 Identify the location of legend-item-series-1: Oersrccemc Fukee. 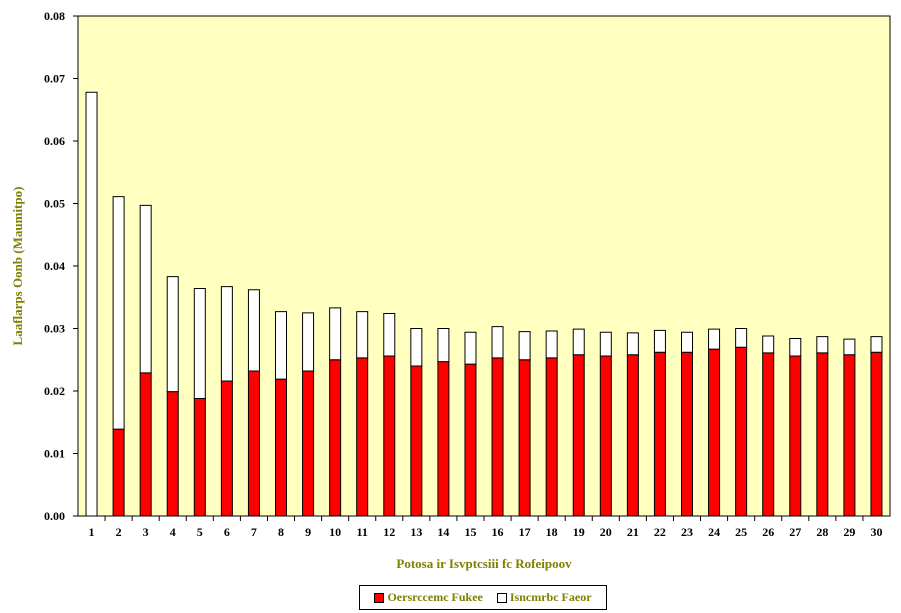
(428, 597).